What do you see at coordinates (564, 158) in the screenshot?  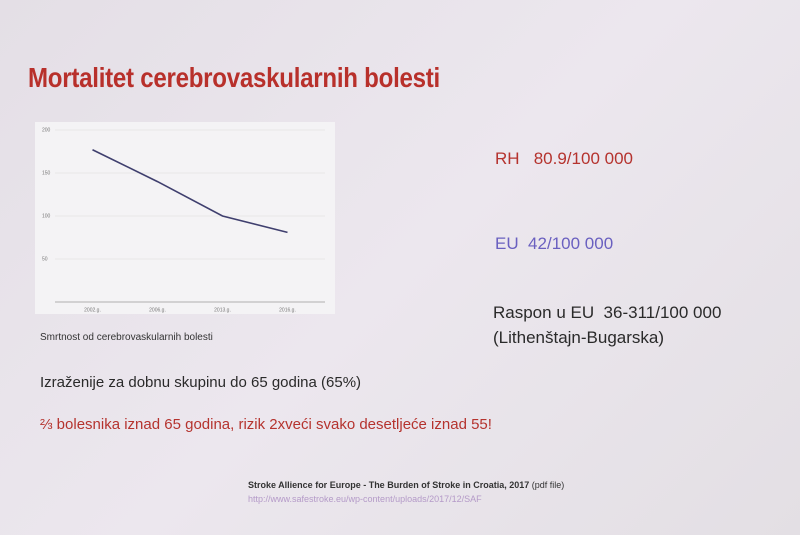 I see `stat-rh: RH 80.9/100 000` at bounding box center [564, 158].